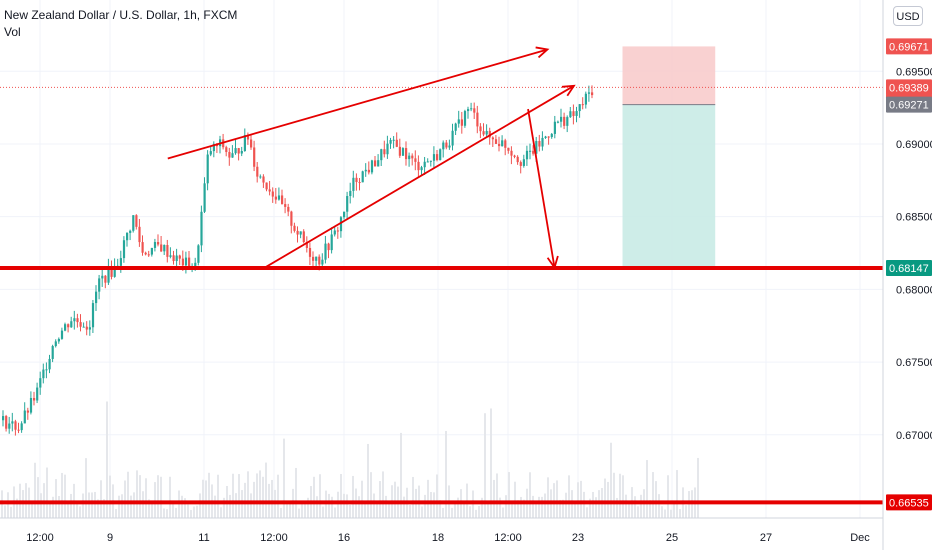 This screenshot has width=932, height=555. Describe the element at coordinates (669, 75) in the screenshot. I see `stop-loss-zone` at that location.